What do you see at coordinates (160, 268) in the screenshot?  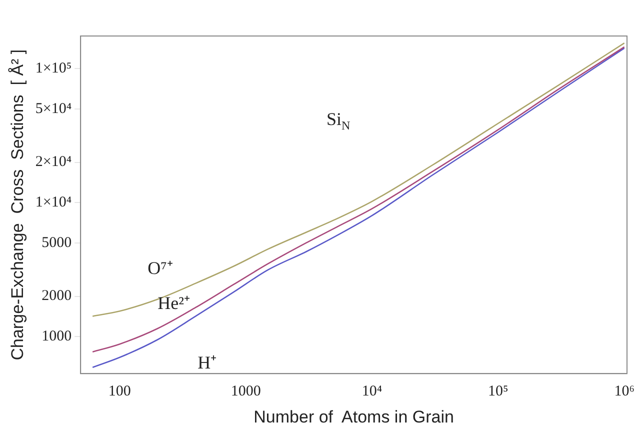 I see `series-label: O⁷⁺` at bounding box center [160, 268].